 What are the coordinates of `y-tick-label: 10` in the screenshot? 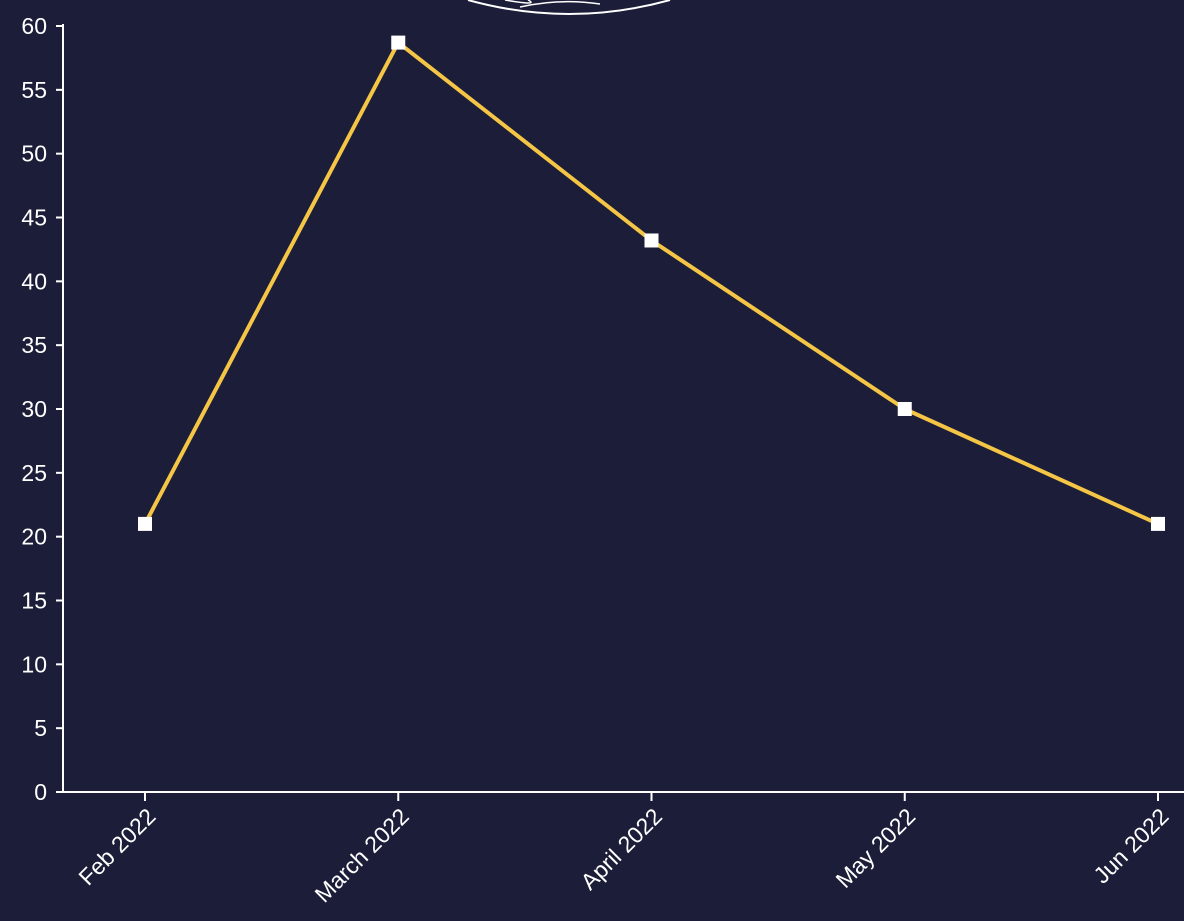 It's located at (34, 664).